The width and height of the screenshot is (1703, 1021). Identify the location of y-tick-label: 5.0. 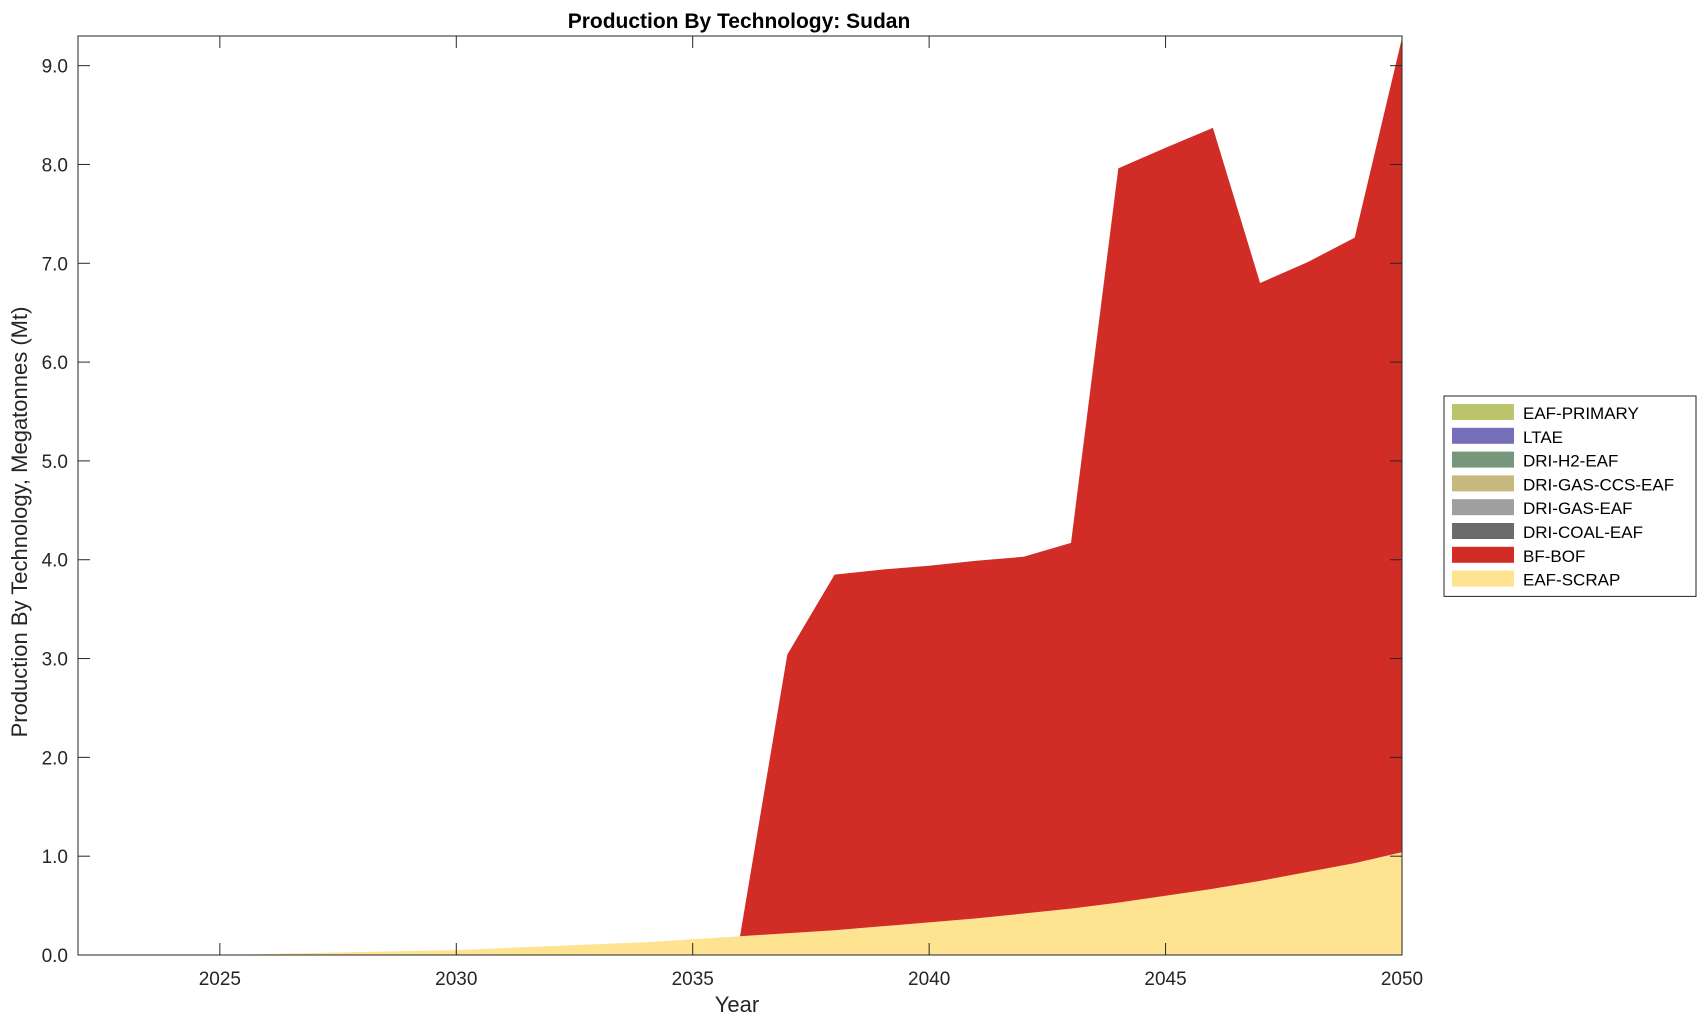
(55, 462).